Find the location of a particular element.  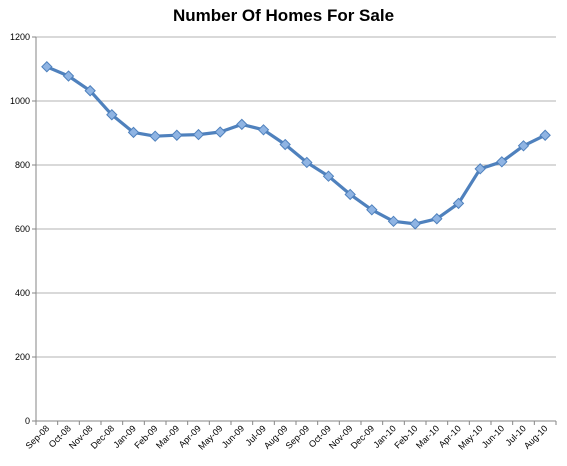

x-tick-label: Mar-10 is located at coordinates (427, 436).